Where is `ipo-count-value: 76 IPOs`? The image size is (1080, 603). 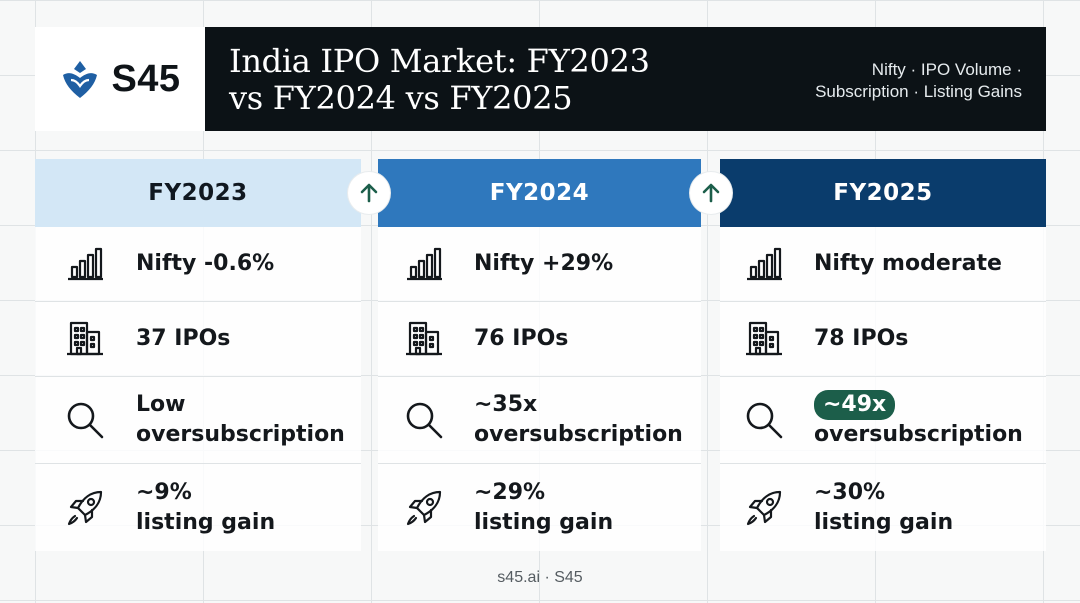
ipo-count-value: 76 IPOs is located at coordinates (583, 339).